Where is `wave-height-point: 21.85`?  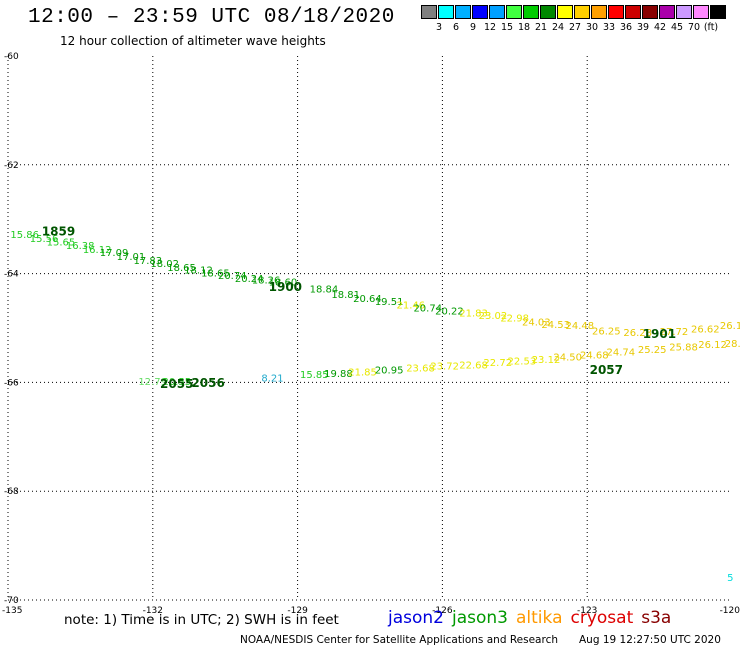
wave-height-point: 21.85 is located at coordinates (362, 372).